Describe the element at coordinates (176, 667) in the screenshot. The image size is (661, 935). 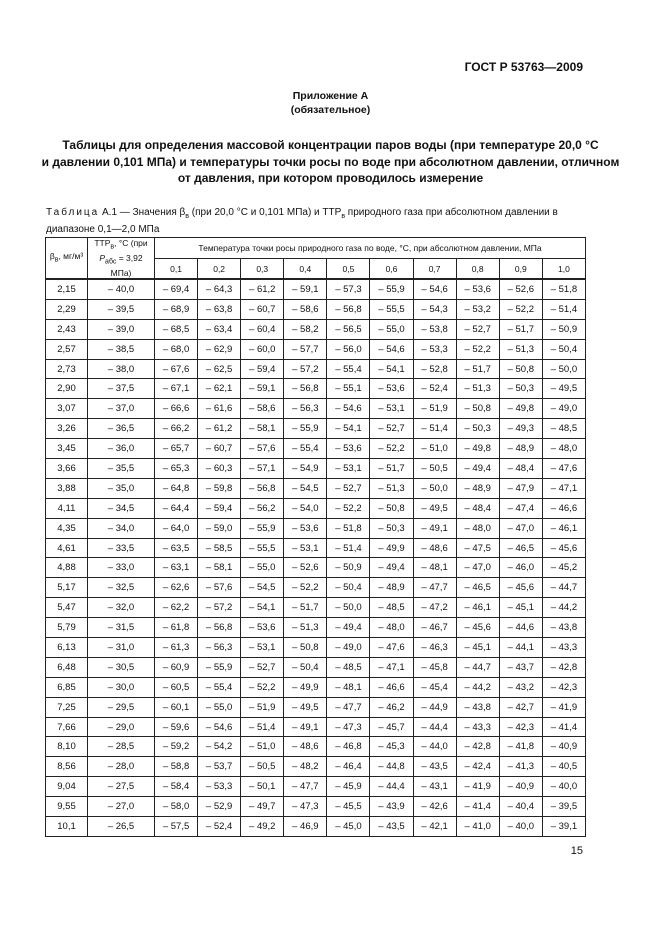
I see `dew-point-cell: – 60,9` at that location.